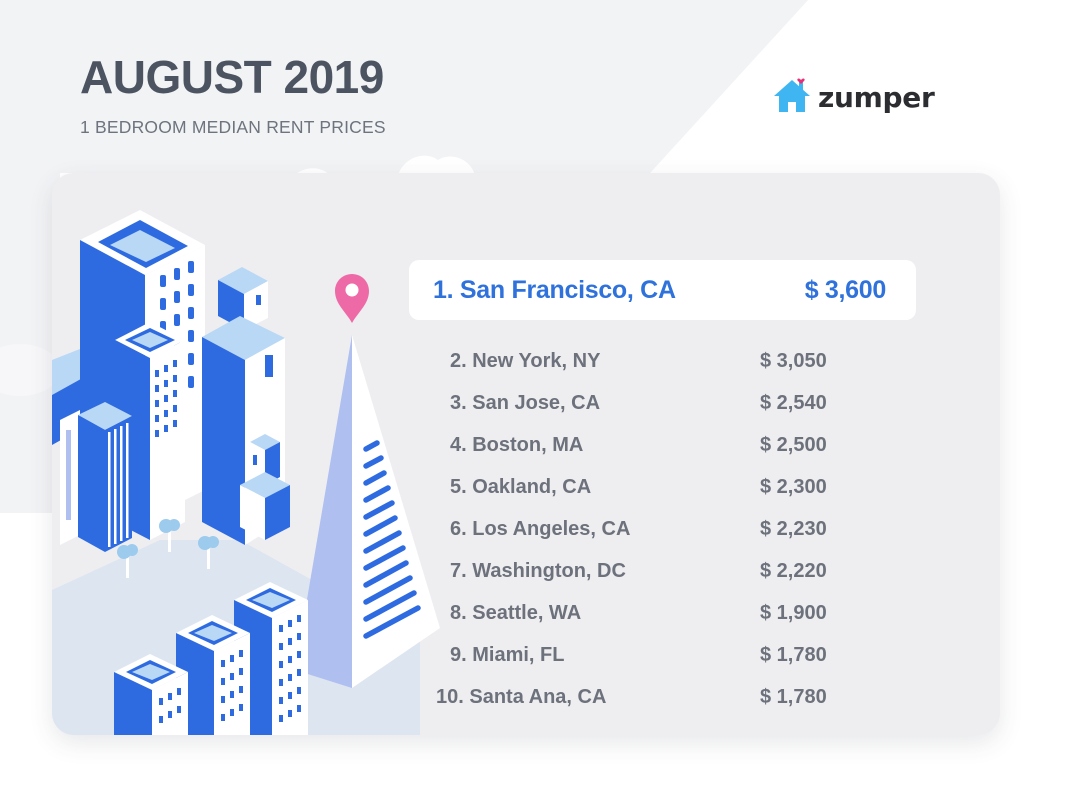  What do you see at coordinates (653, 697) in the screenshot?
I see `list-item: 10. Santa Ana, CA $ 1,780` at bounding box center [653, 697].